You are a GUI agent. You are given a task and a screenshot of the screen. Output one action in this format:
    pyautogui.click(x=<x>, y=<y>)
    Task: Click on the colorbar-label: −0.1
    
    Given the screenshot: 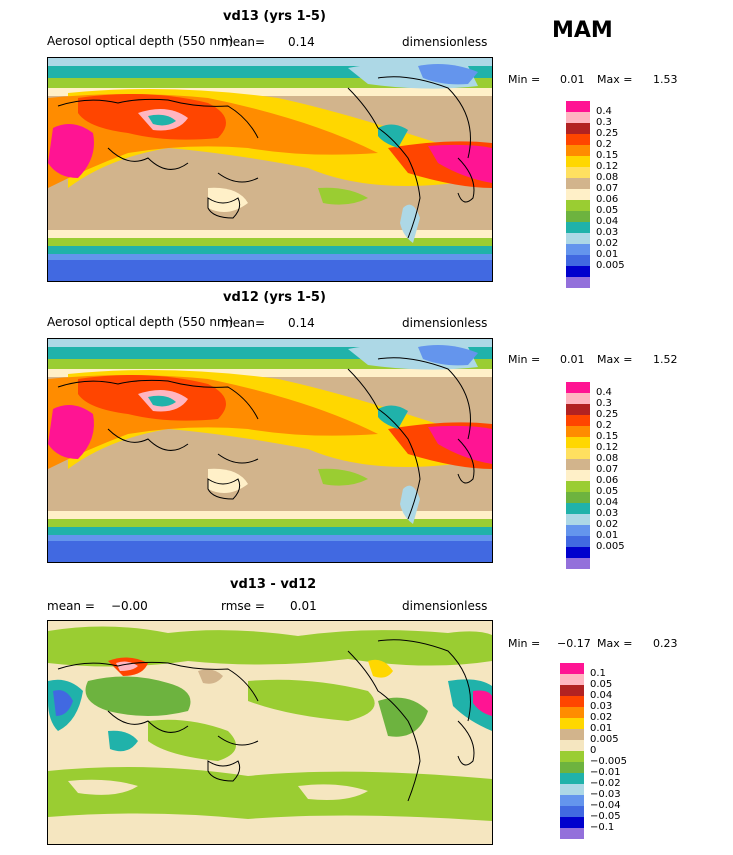 What is the action you would take?
    pyautogui.click(x=602, y=827)
    